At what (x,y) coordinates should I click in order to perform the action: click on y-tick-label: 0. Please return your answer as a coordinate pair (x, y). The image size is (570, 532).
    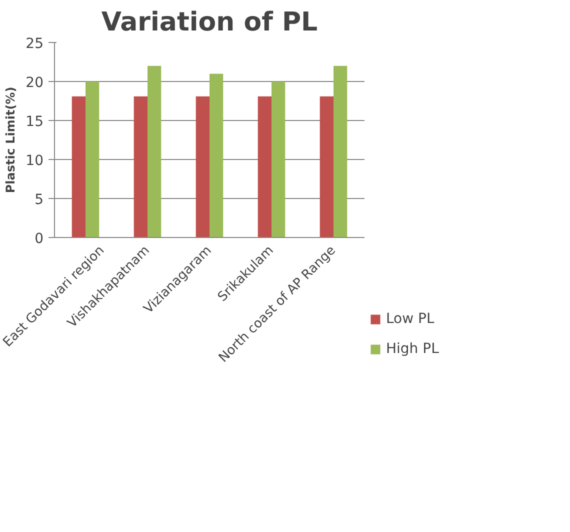
    Looking at the image, I should click on (39, 239).